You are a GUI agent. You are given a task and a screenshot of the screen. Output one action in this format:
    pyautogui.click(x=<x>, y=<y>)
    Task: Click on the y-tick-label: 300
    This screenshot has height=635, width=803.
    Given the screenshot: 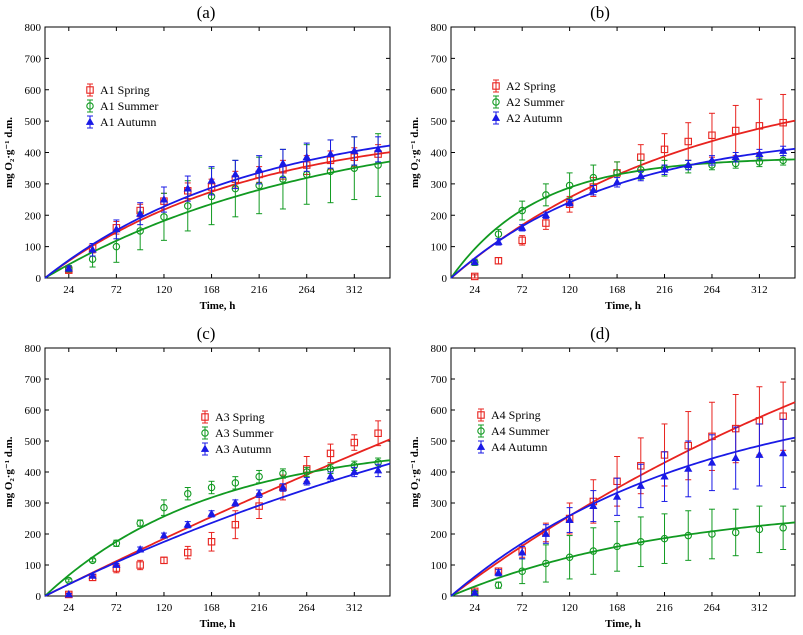 What is the action you would take?
    pyautogui.click(x=439, y=185)
    